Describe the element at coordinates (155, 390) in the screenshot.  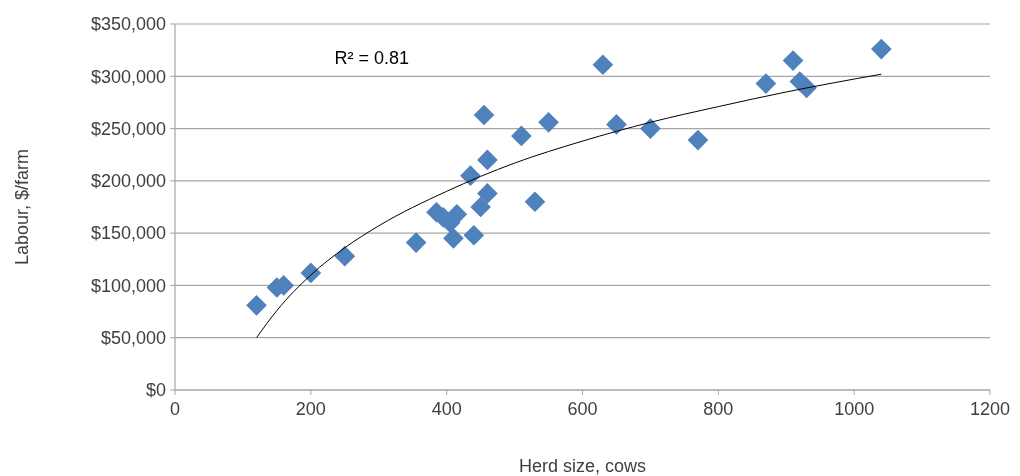
I see `y-tick-label: $0` at that location.